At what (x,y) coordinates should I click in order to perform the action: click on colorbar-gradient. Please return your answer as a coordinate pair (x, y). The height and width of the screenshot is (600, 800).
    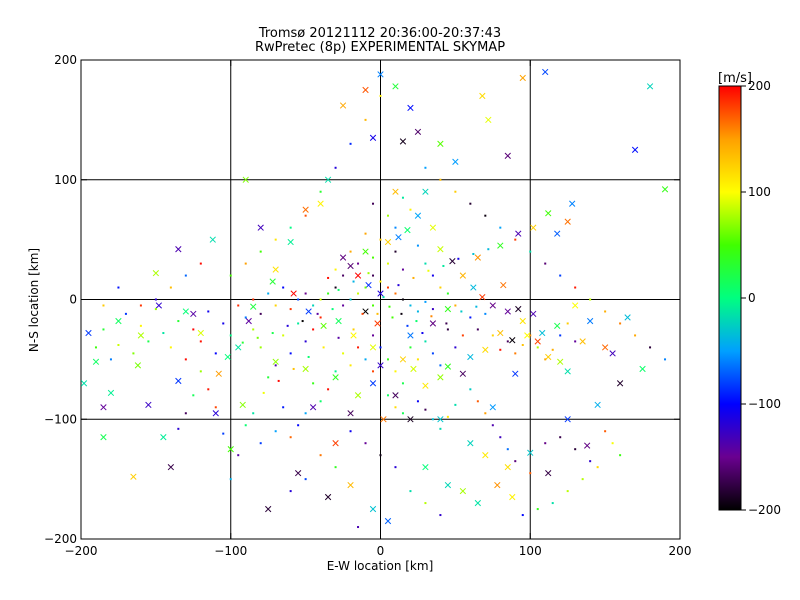
    Looking at the image, I should click on (730, 298).